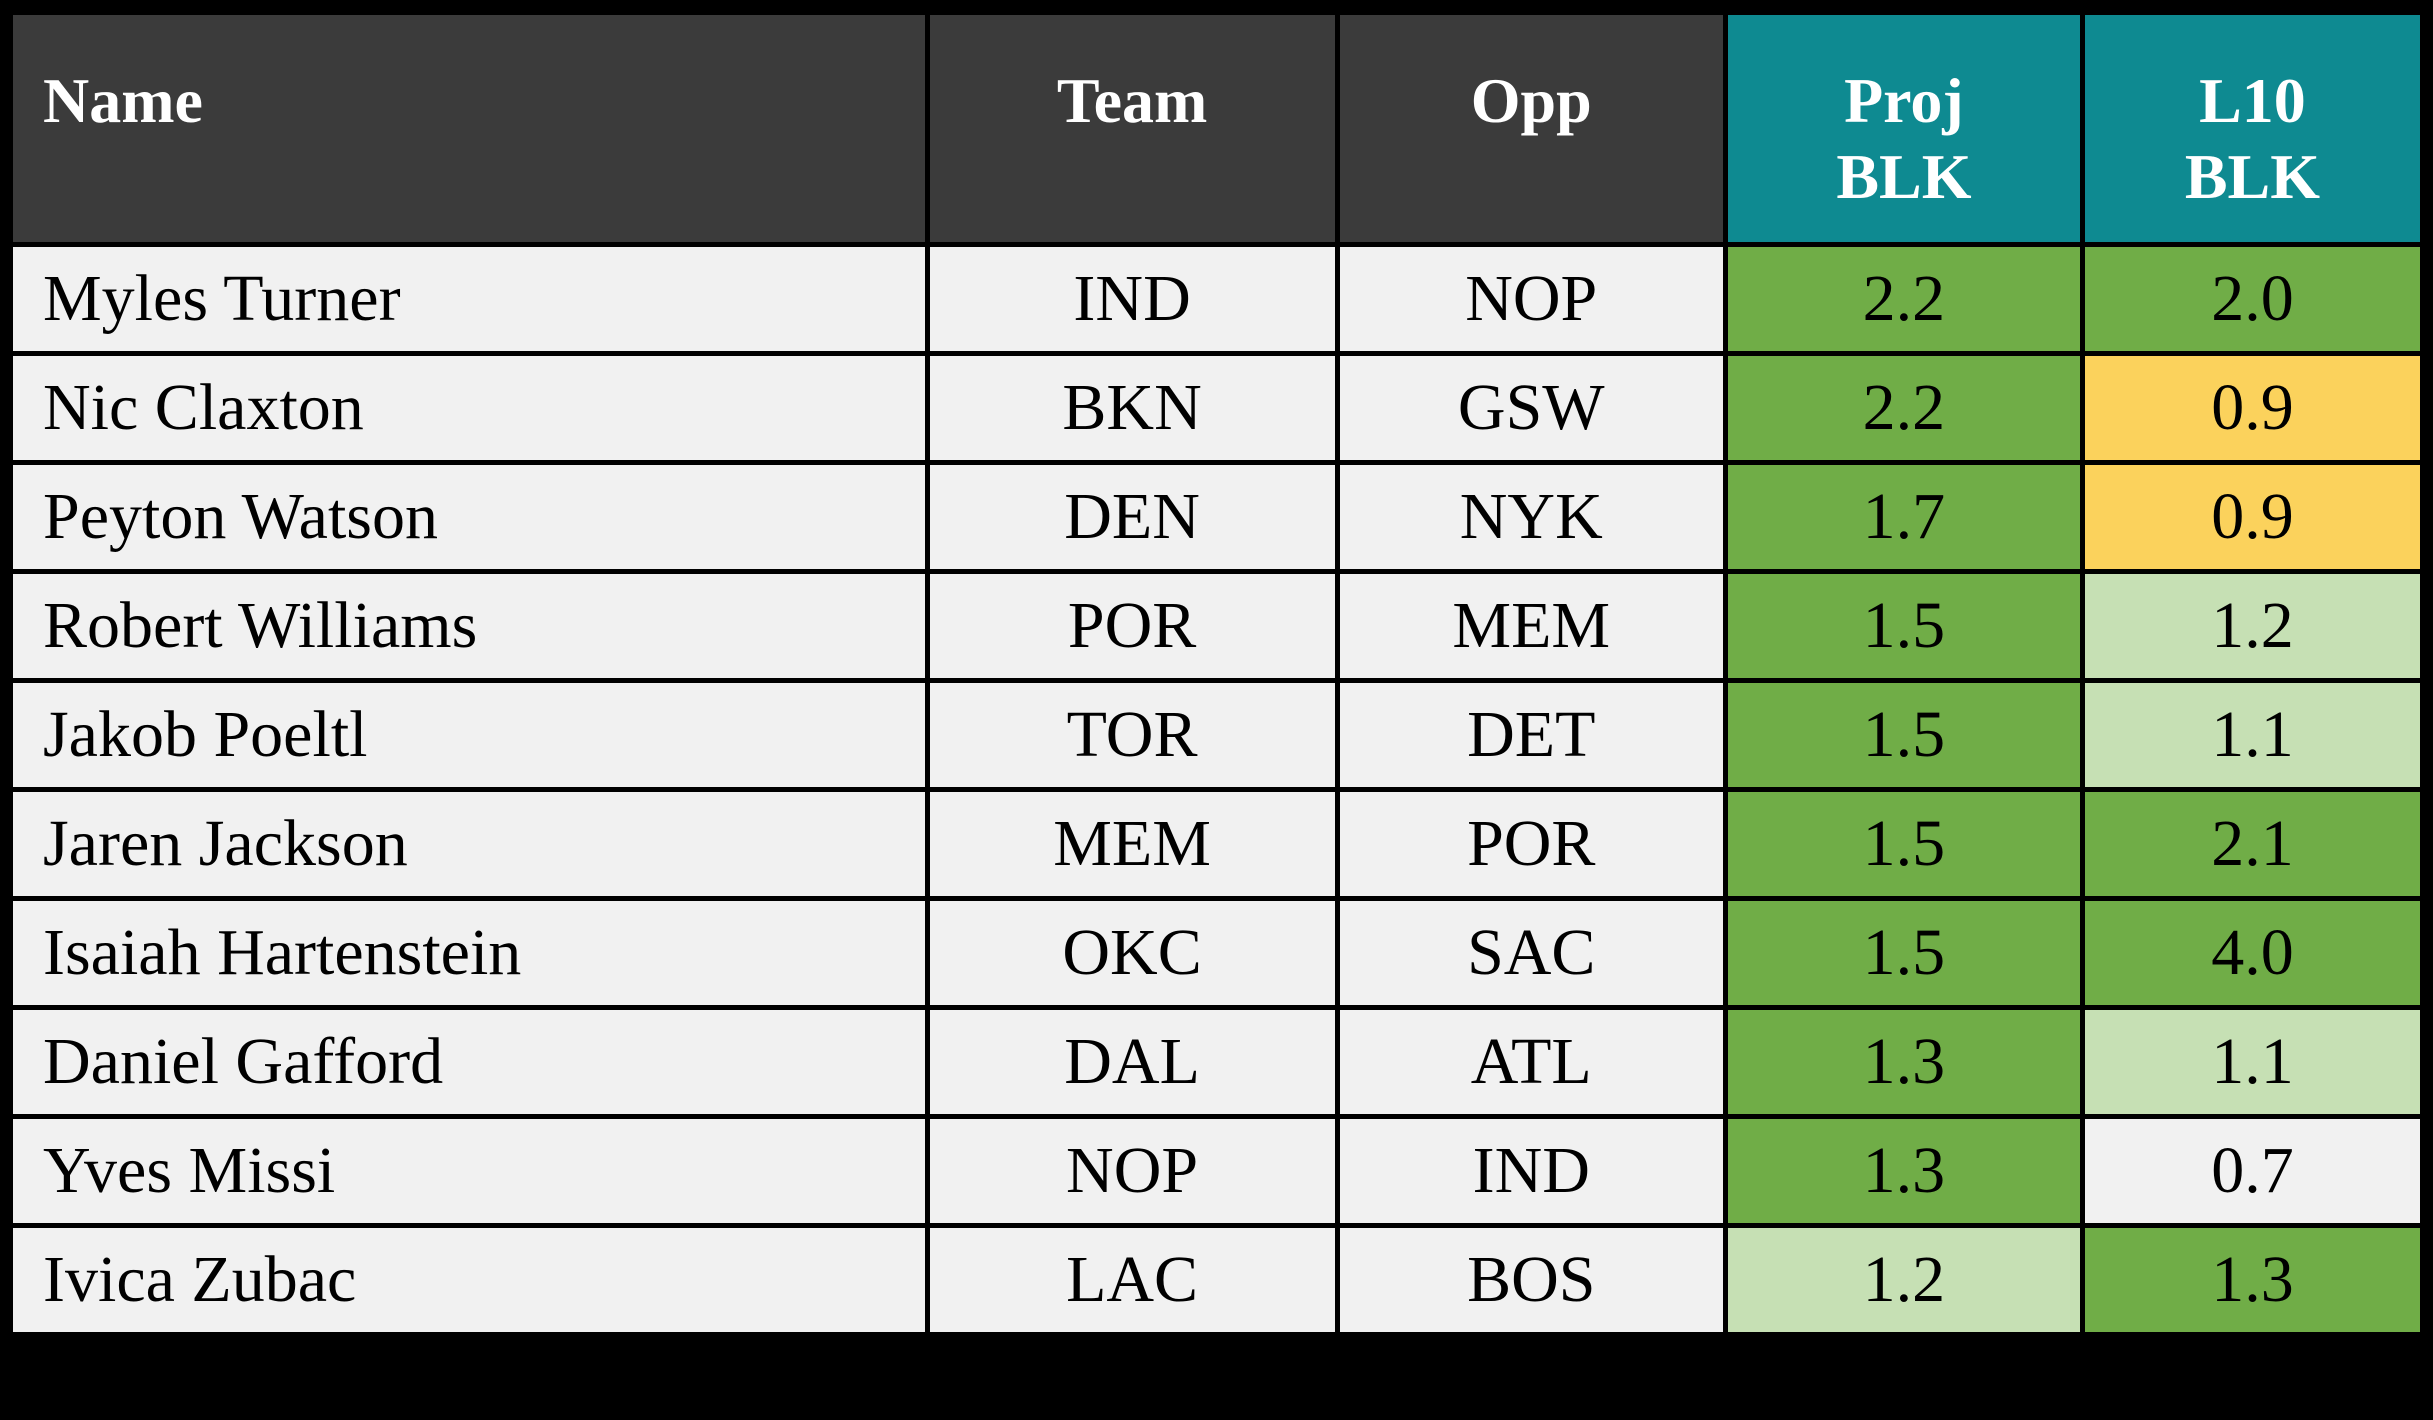 Image resolution: width=2433 pixels, height=1420 pixels. I want to click on column-header-proj-blk: Proj BLK, so click(1903, 128).